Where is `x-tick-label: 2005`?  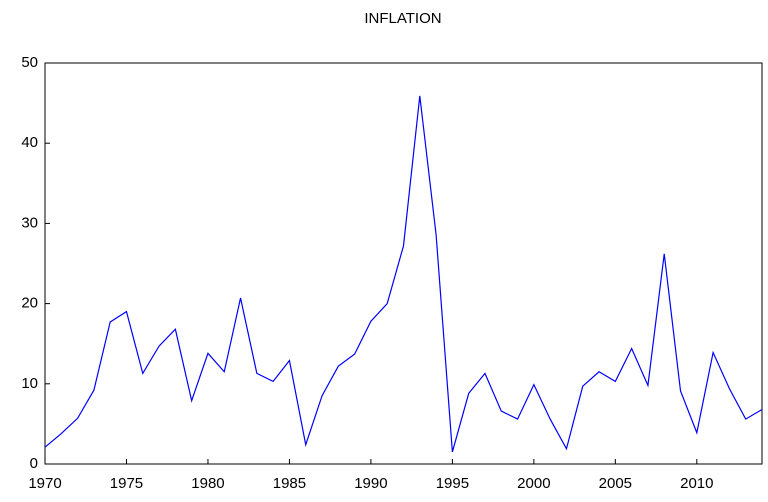 x-tick-label: 2005 is located at coordinates (615, 483).